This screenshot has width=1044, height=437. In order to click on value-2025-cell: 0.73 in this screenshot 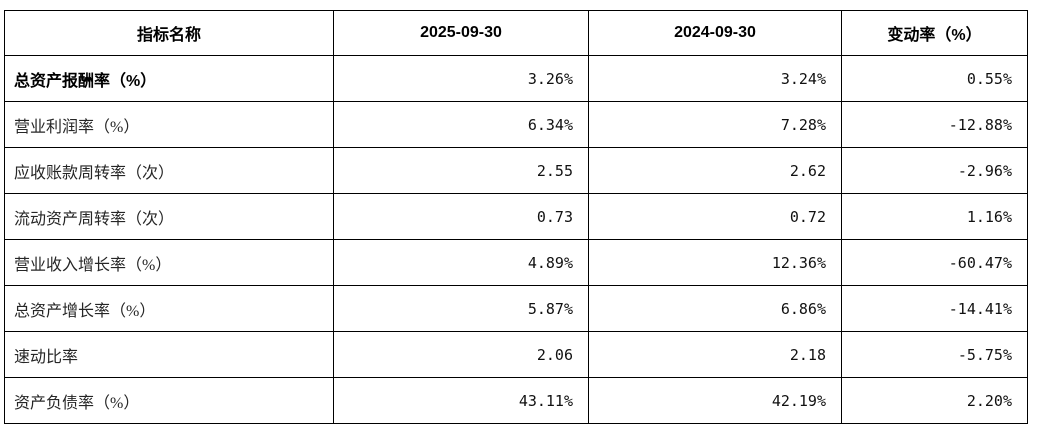, I will do `click(461, 216)`.